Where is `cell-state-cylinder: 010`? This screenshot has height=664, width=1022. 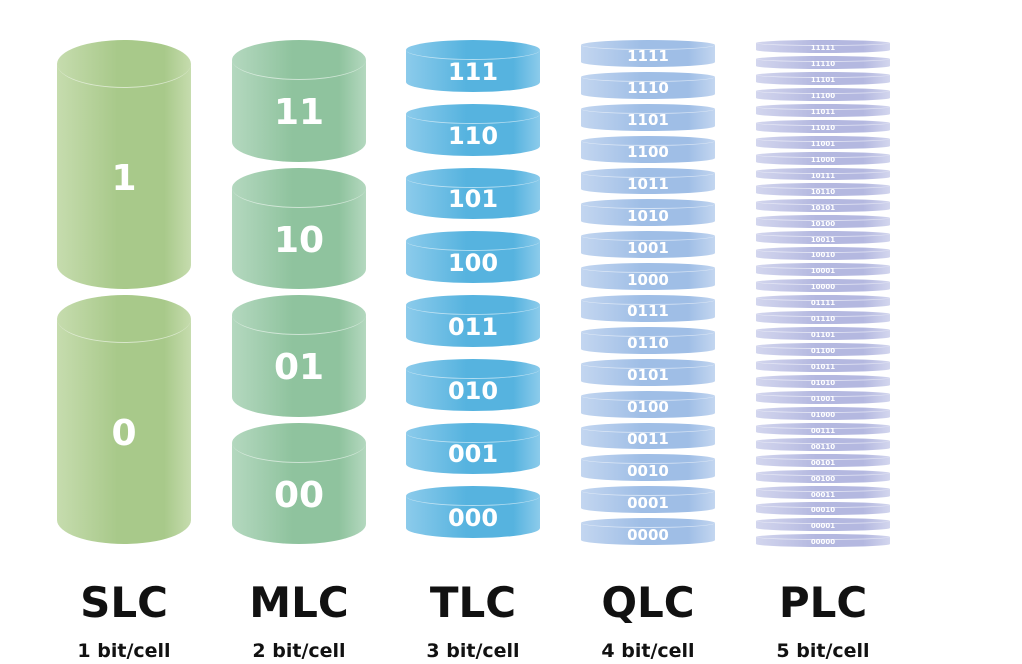 cell-state-cylinder: 010 is located at coordinates (473, 384).